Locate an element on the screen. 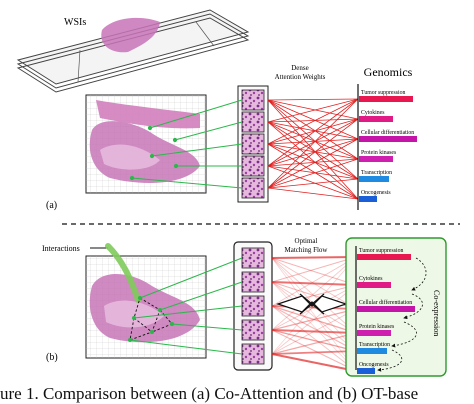 The image size is (474, 404). wsi-image-a is located at coordinates (146, 144).